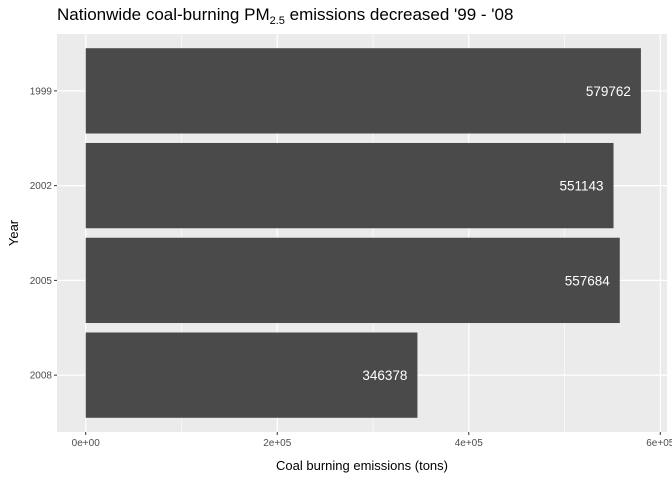  I want to click on title-prefix: Nationwide coal-burning PM, so click(163, 14).